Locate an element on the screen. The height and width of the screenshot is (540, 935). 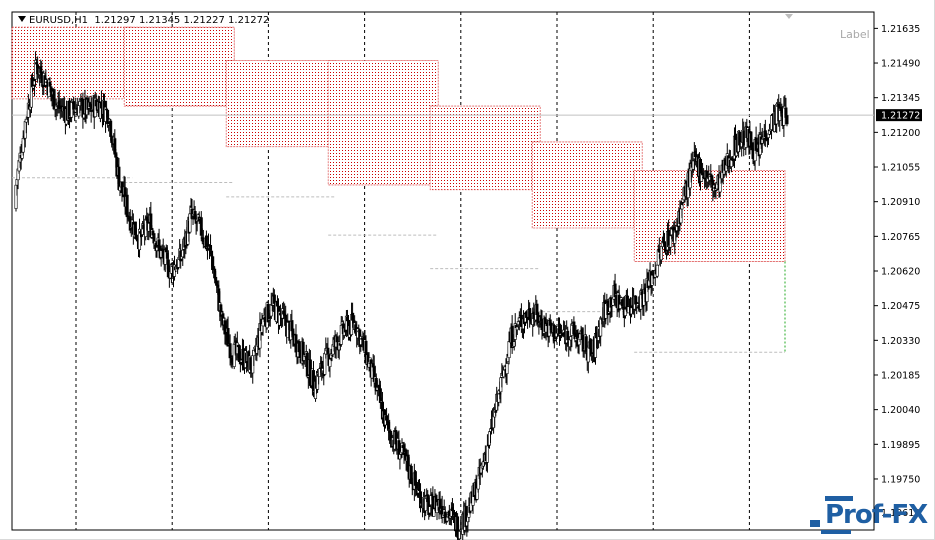
y-axis-tick-label: 1.21635 is located at coordinates (900, 29).